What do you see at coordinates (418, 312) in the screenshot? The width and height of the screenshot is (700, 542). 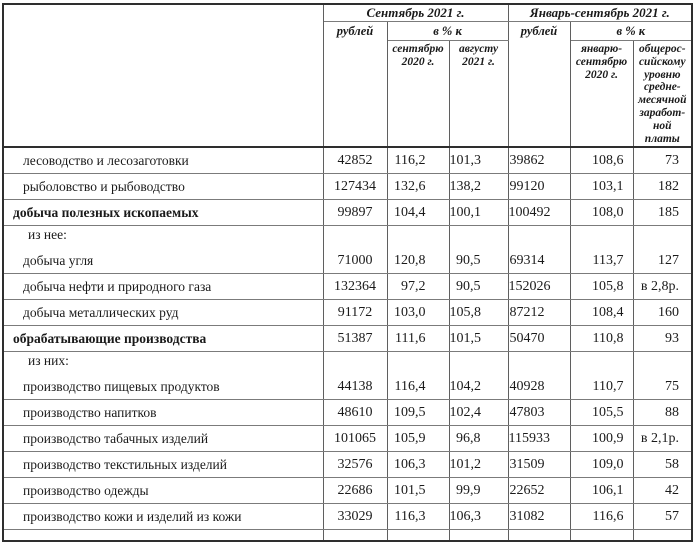 I see `value-cell: 103,0` at bounding box center [418, 312].